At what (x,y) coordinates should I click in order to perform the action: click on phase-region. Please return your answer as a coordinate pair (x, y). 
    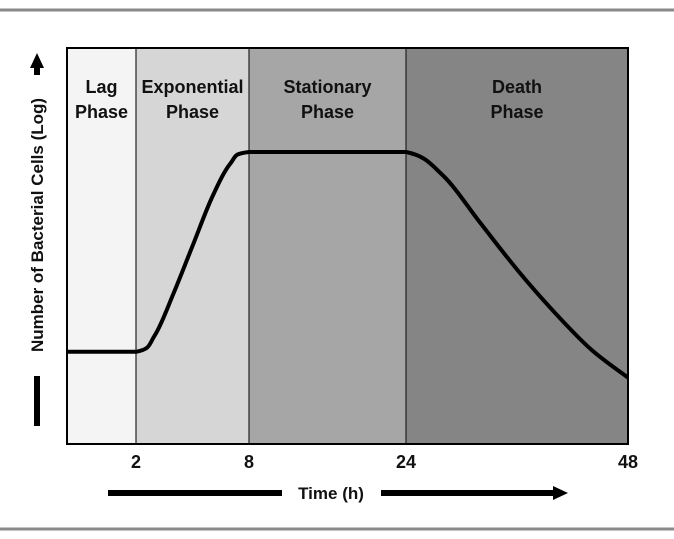
    Looking at the image, I should click on (101, 246).